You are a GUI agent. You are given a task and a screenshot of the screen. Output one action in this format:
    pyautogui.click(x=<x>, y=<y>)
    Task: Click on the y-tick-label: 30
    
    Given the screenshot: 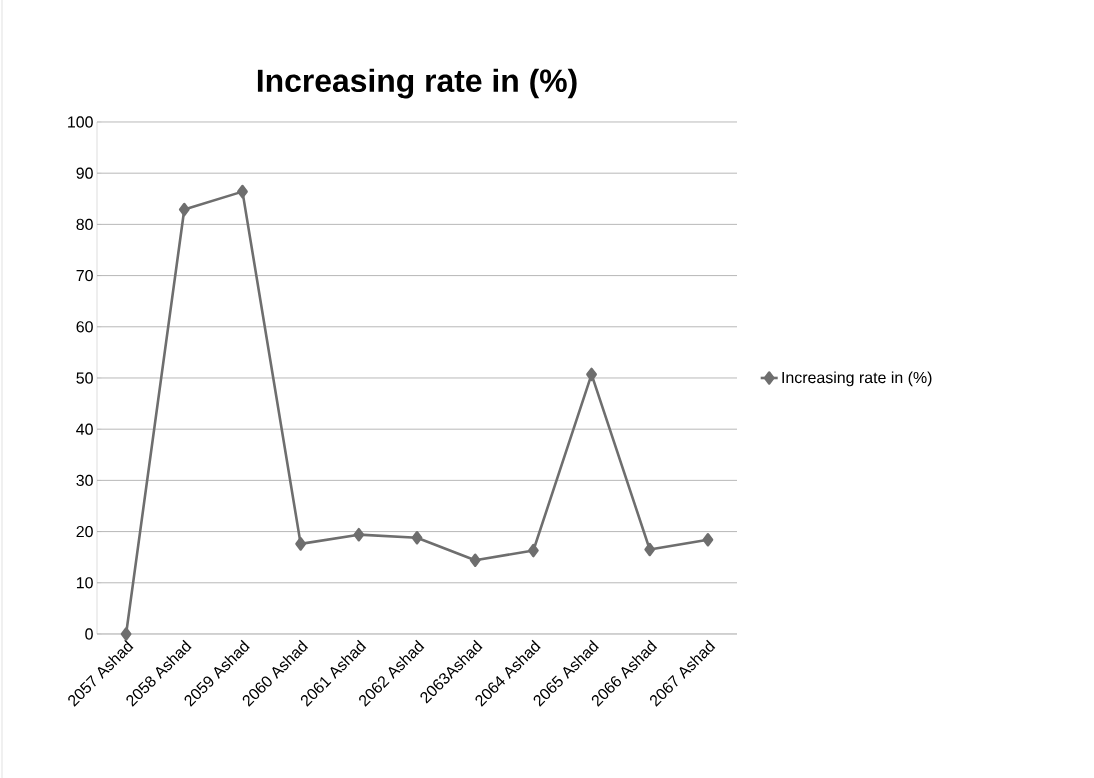 What is the action you would take?
    pyautogui.click(x=84, y=480)
    